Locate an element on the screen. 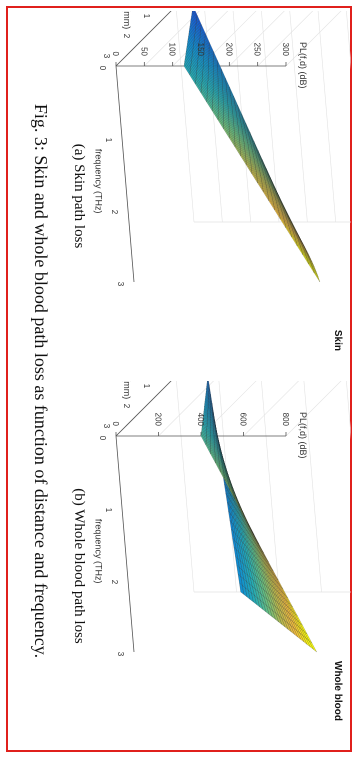  z-tick-label: 50 is located at coordinates (143, 51).